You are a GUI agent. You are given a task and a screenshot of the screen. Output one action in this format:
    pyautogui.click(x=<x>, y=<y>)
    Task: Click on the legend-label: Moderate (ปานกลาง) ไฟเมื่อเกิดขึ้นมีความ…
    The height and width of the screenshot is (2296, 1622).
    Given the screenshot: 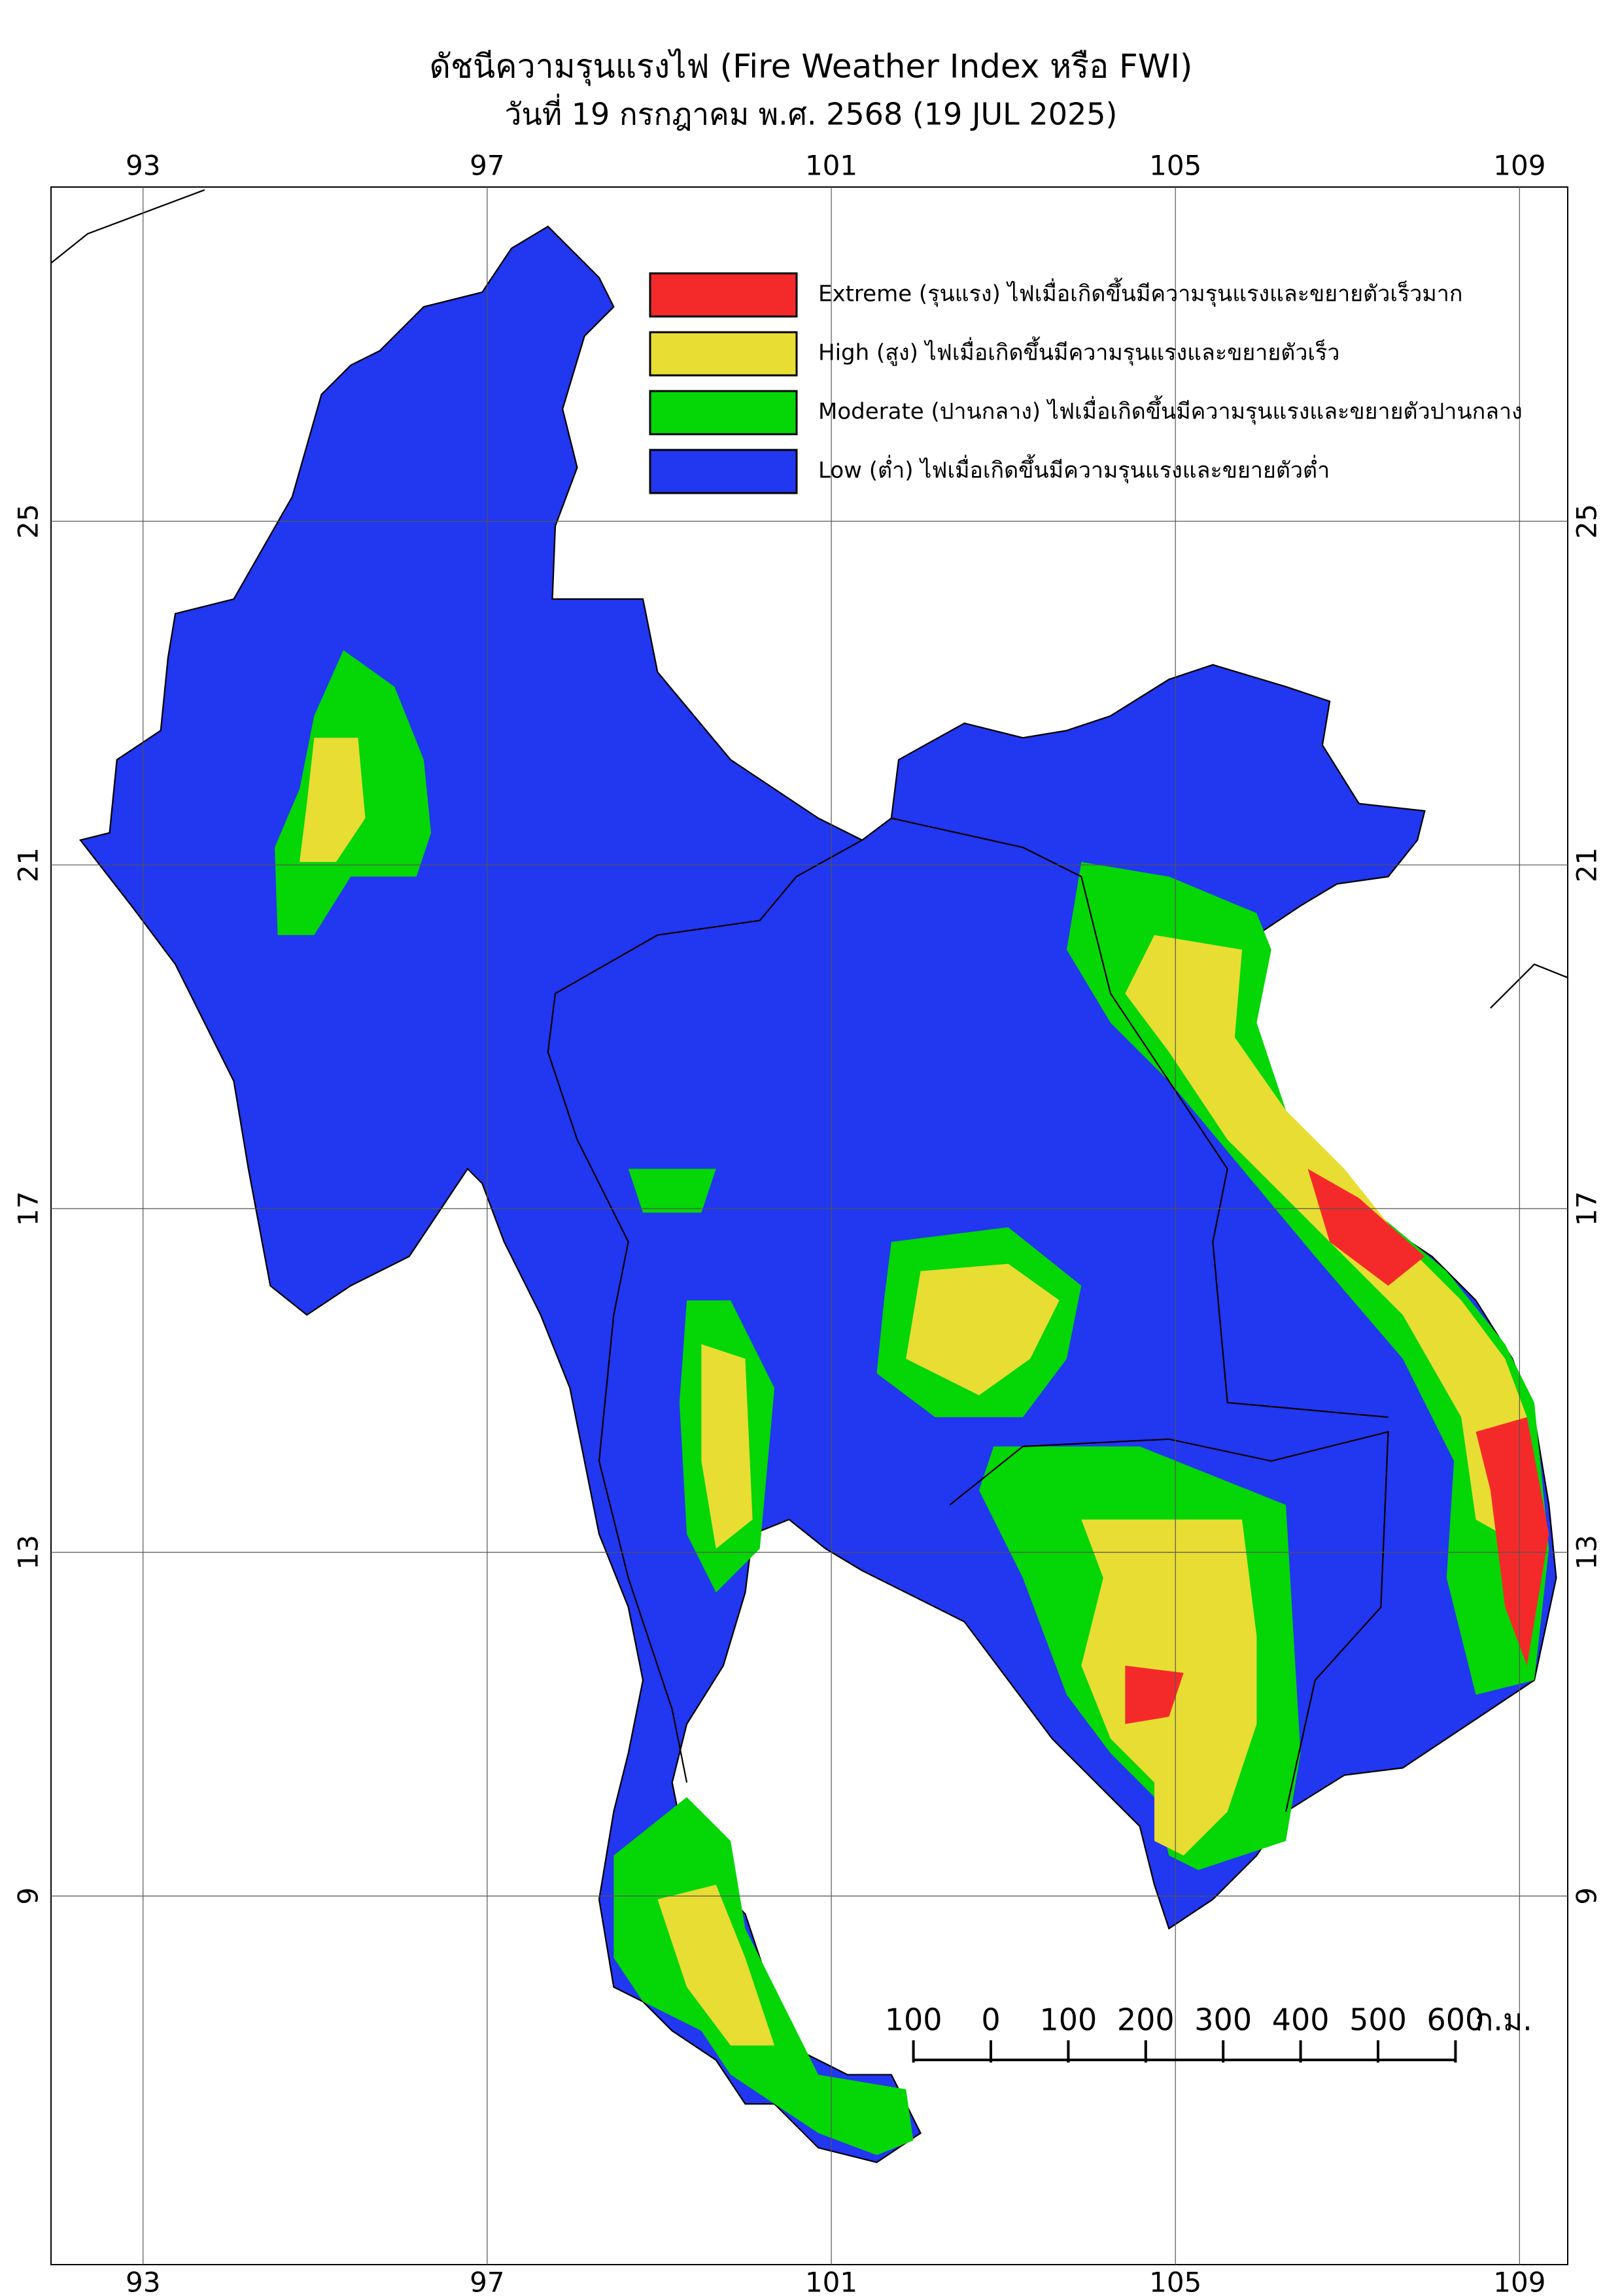 What is the action you would take?
    pyautogui.click(x=1170, y=410)
    